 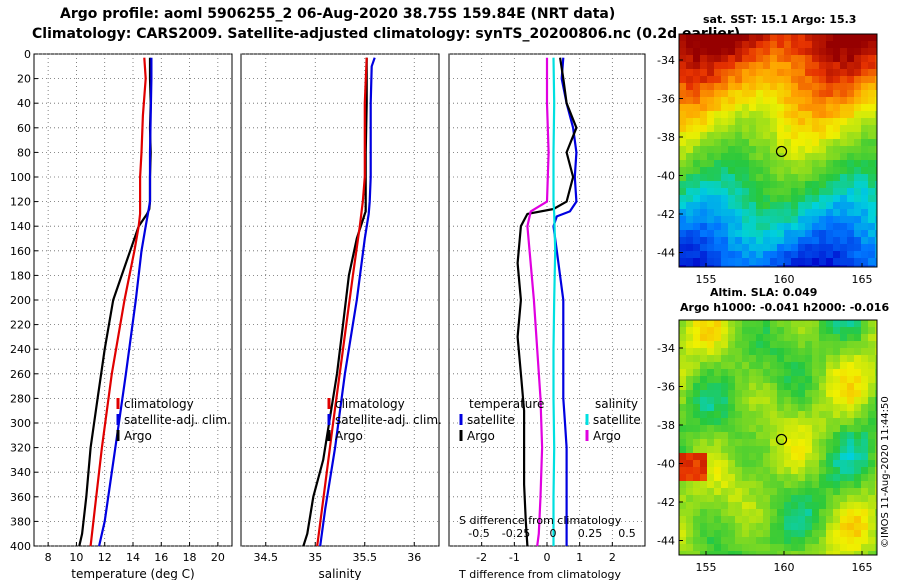 I want to click on x2-tick-label: 0, so click(x=553, y=533).